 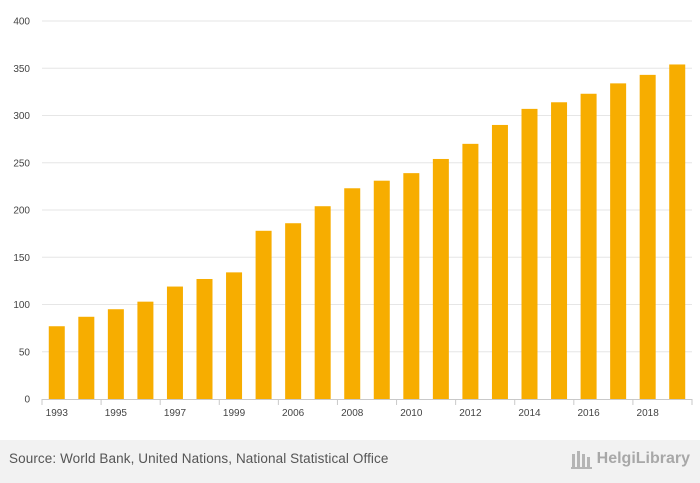 I want to click on bar-2007, so click(x=322, y=302).